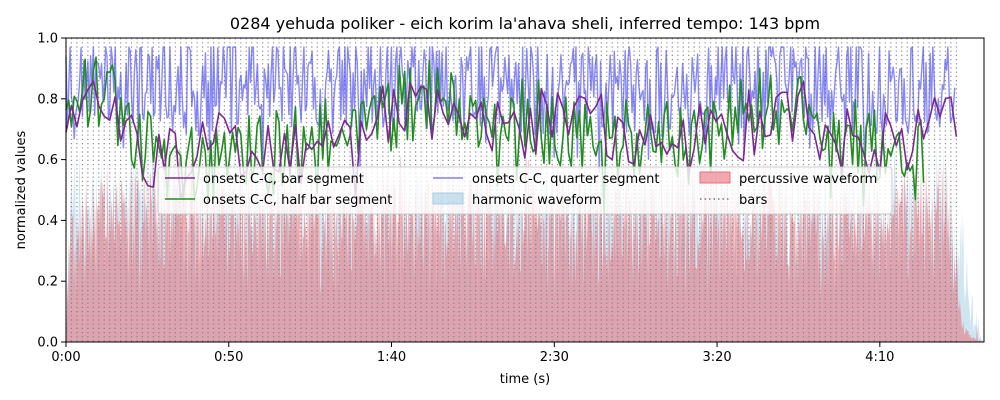  What do you see at coordinates (47, 282) in the screenshot?
I see `y-tick-label: 0.2` at bounding box center [47, 282].